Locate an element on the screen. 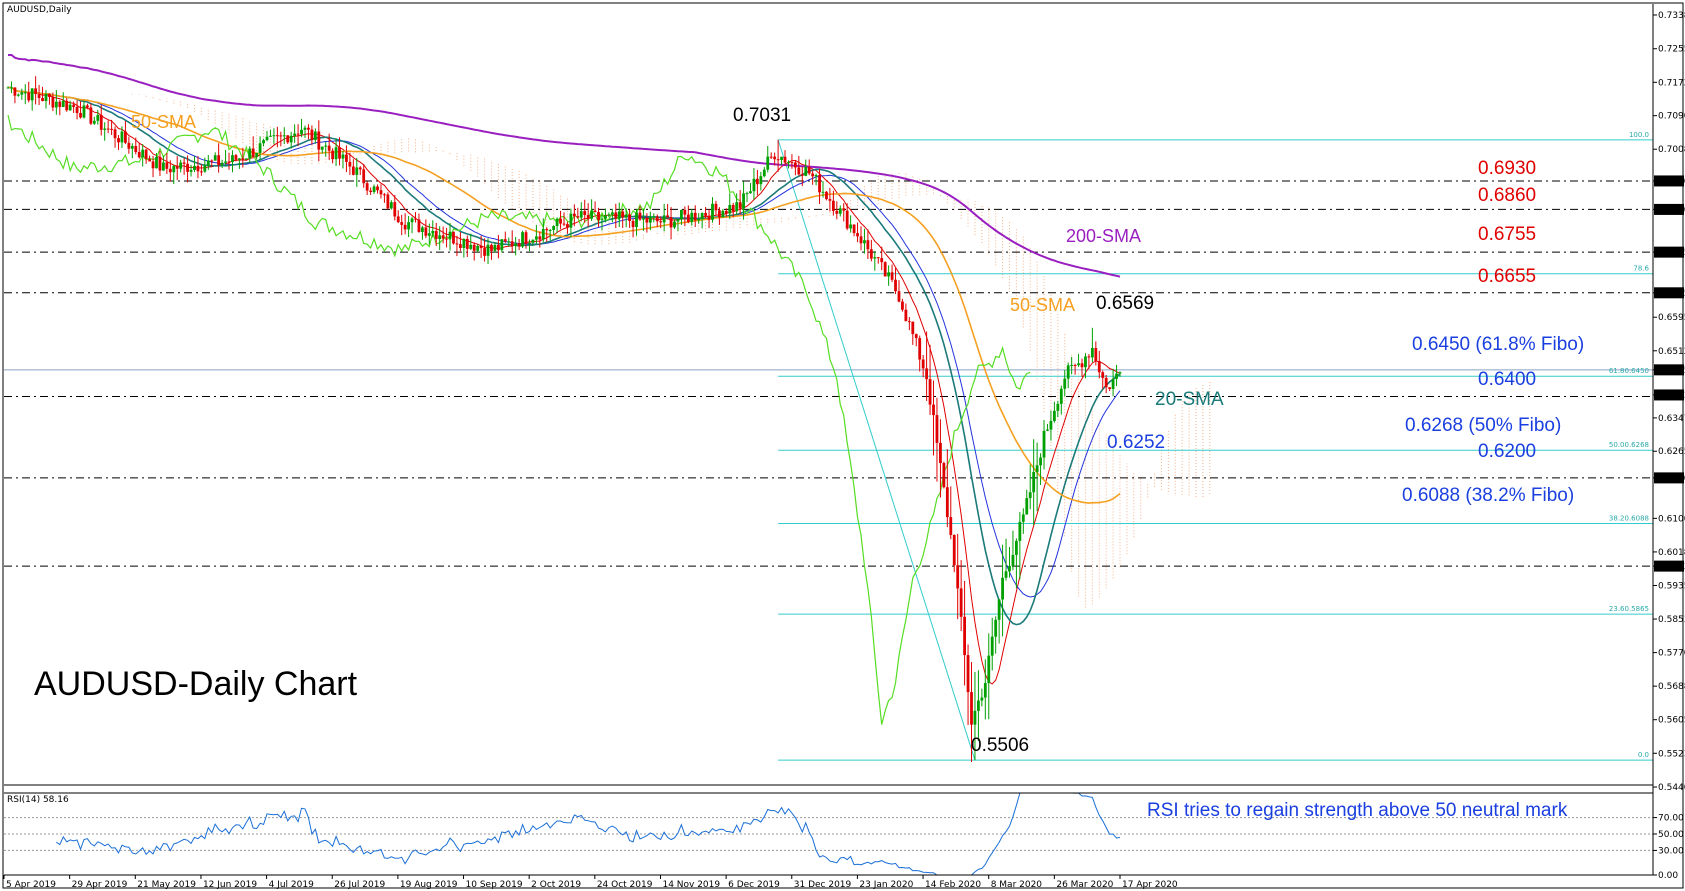  y-tick-label: 0.58530 is located at coordinates (1671, 620).